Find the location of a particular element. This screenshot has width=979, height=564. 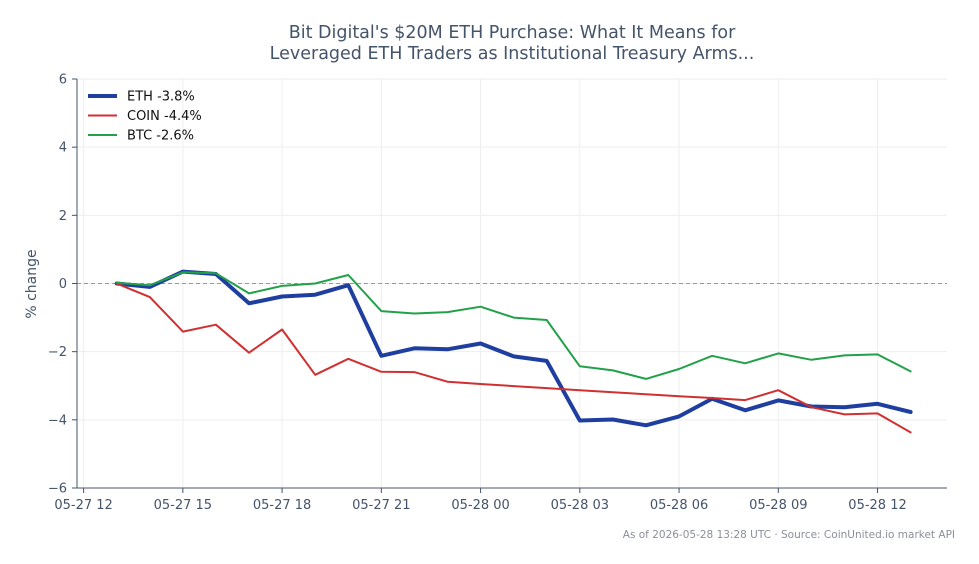

y-axis-ticks: −6 −4 −2 0 2 4 6 is located at coordinates (62, 285).